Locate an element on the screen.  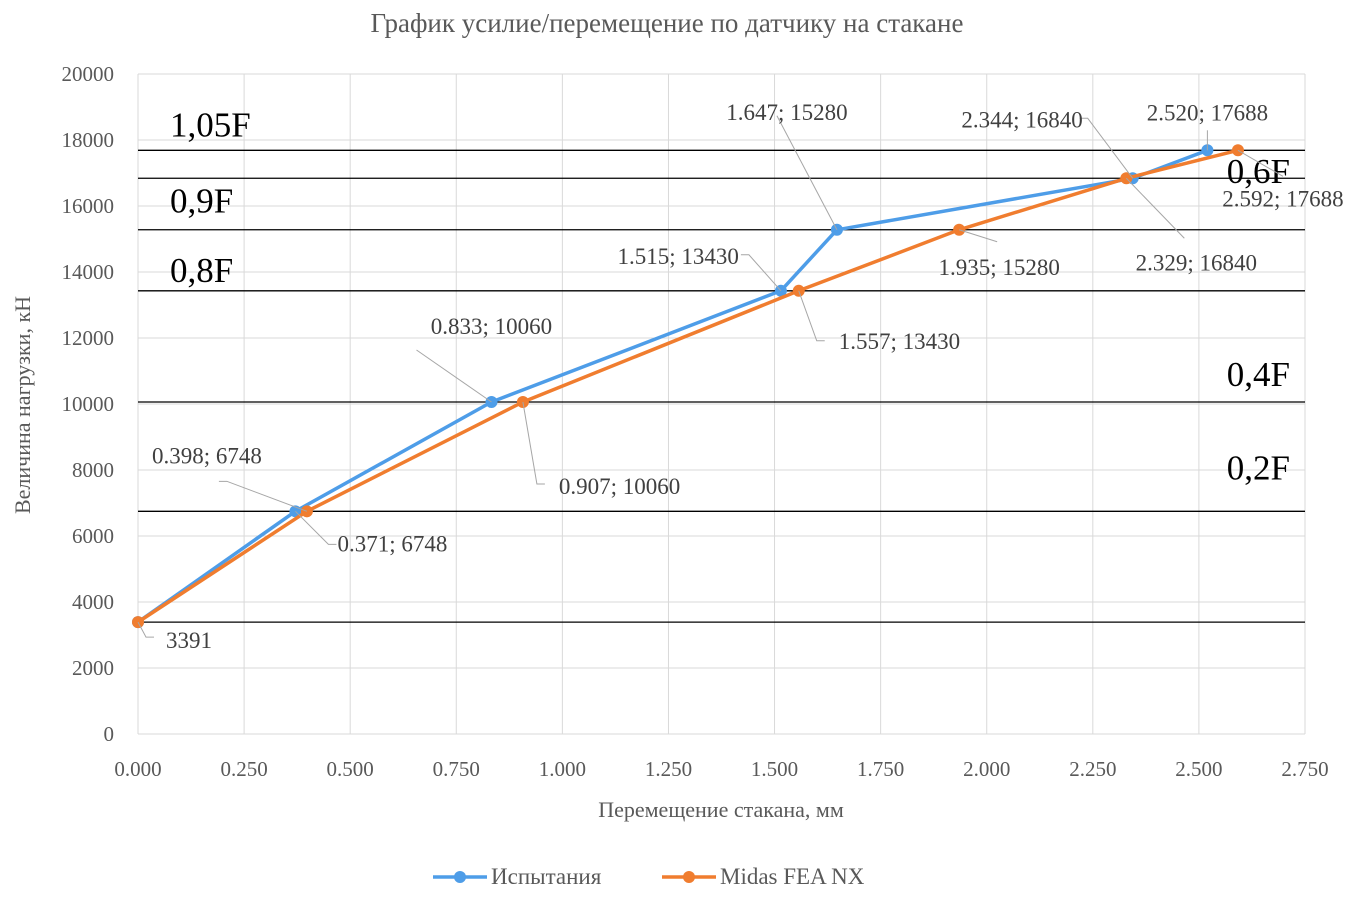
data-label: 2.520; 17688 is located at coordinates (1207, 112).